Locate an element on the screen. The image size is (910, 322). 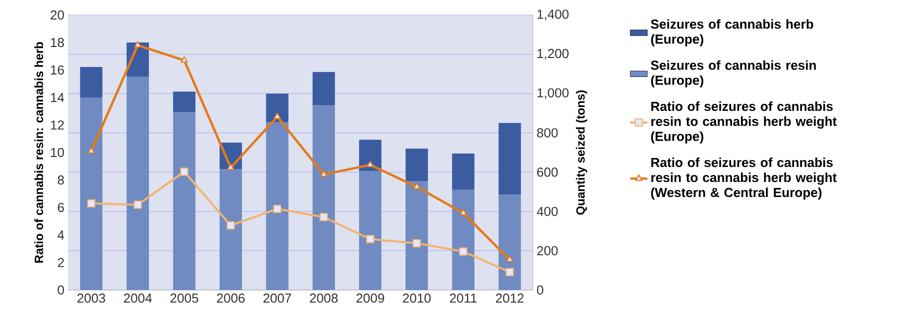
y2-tick-label: 800 is located at coordinates (547, 133).